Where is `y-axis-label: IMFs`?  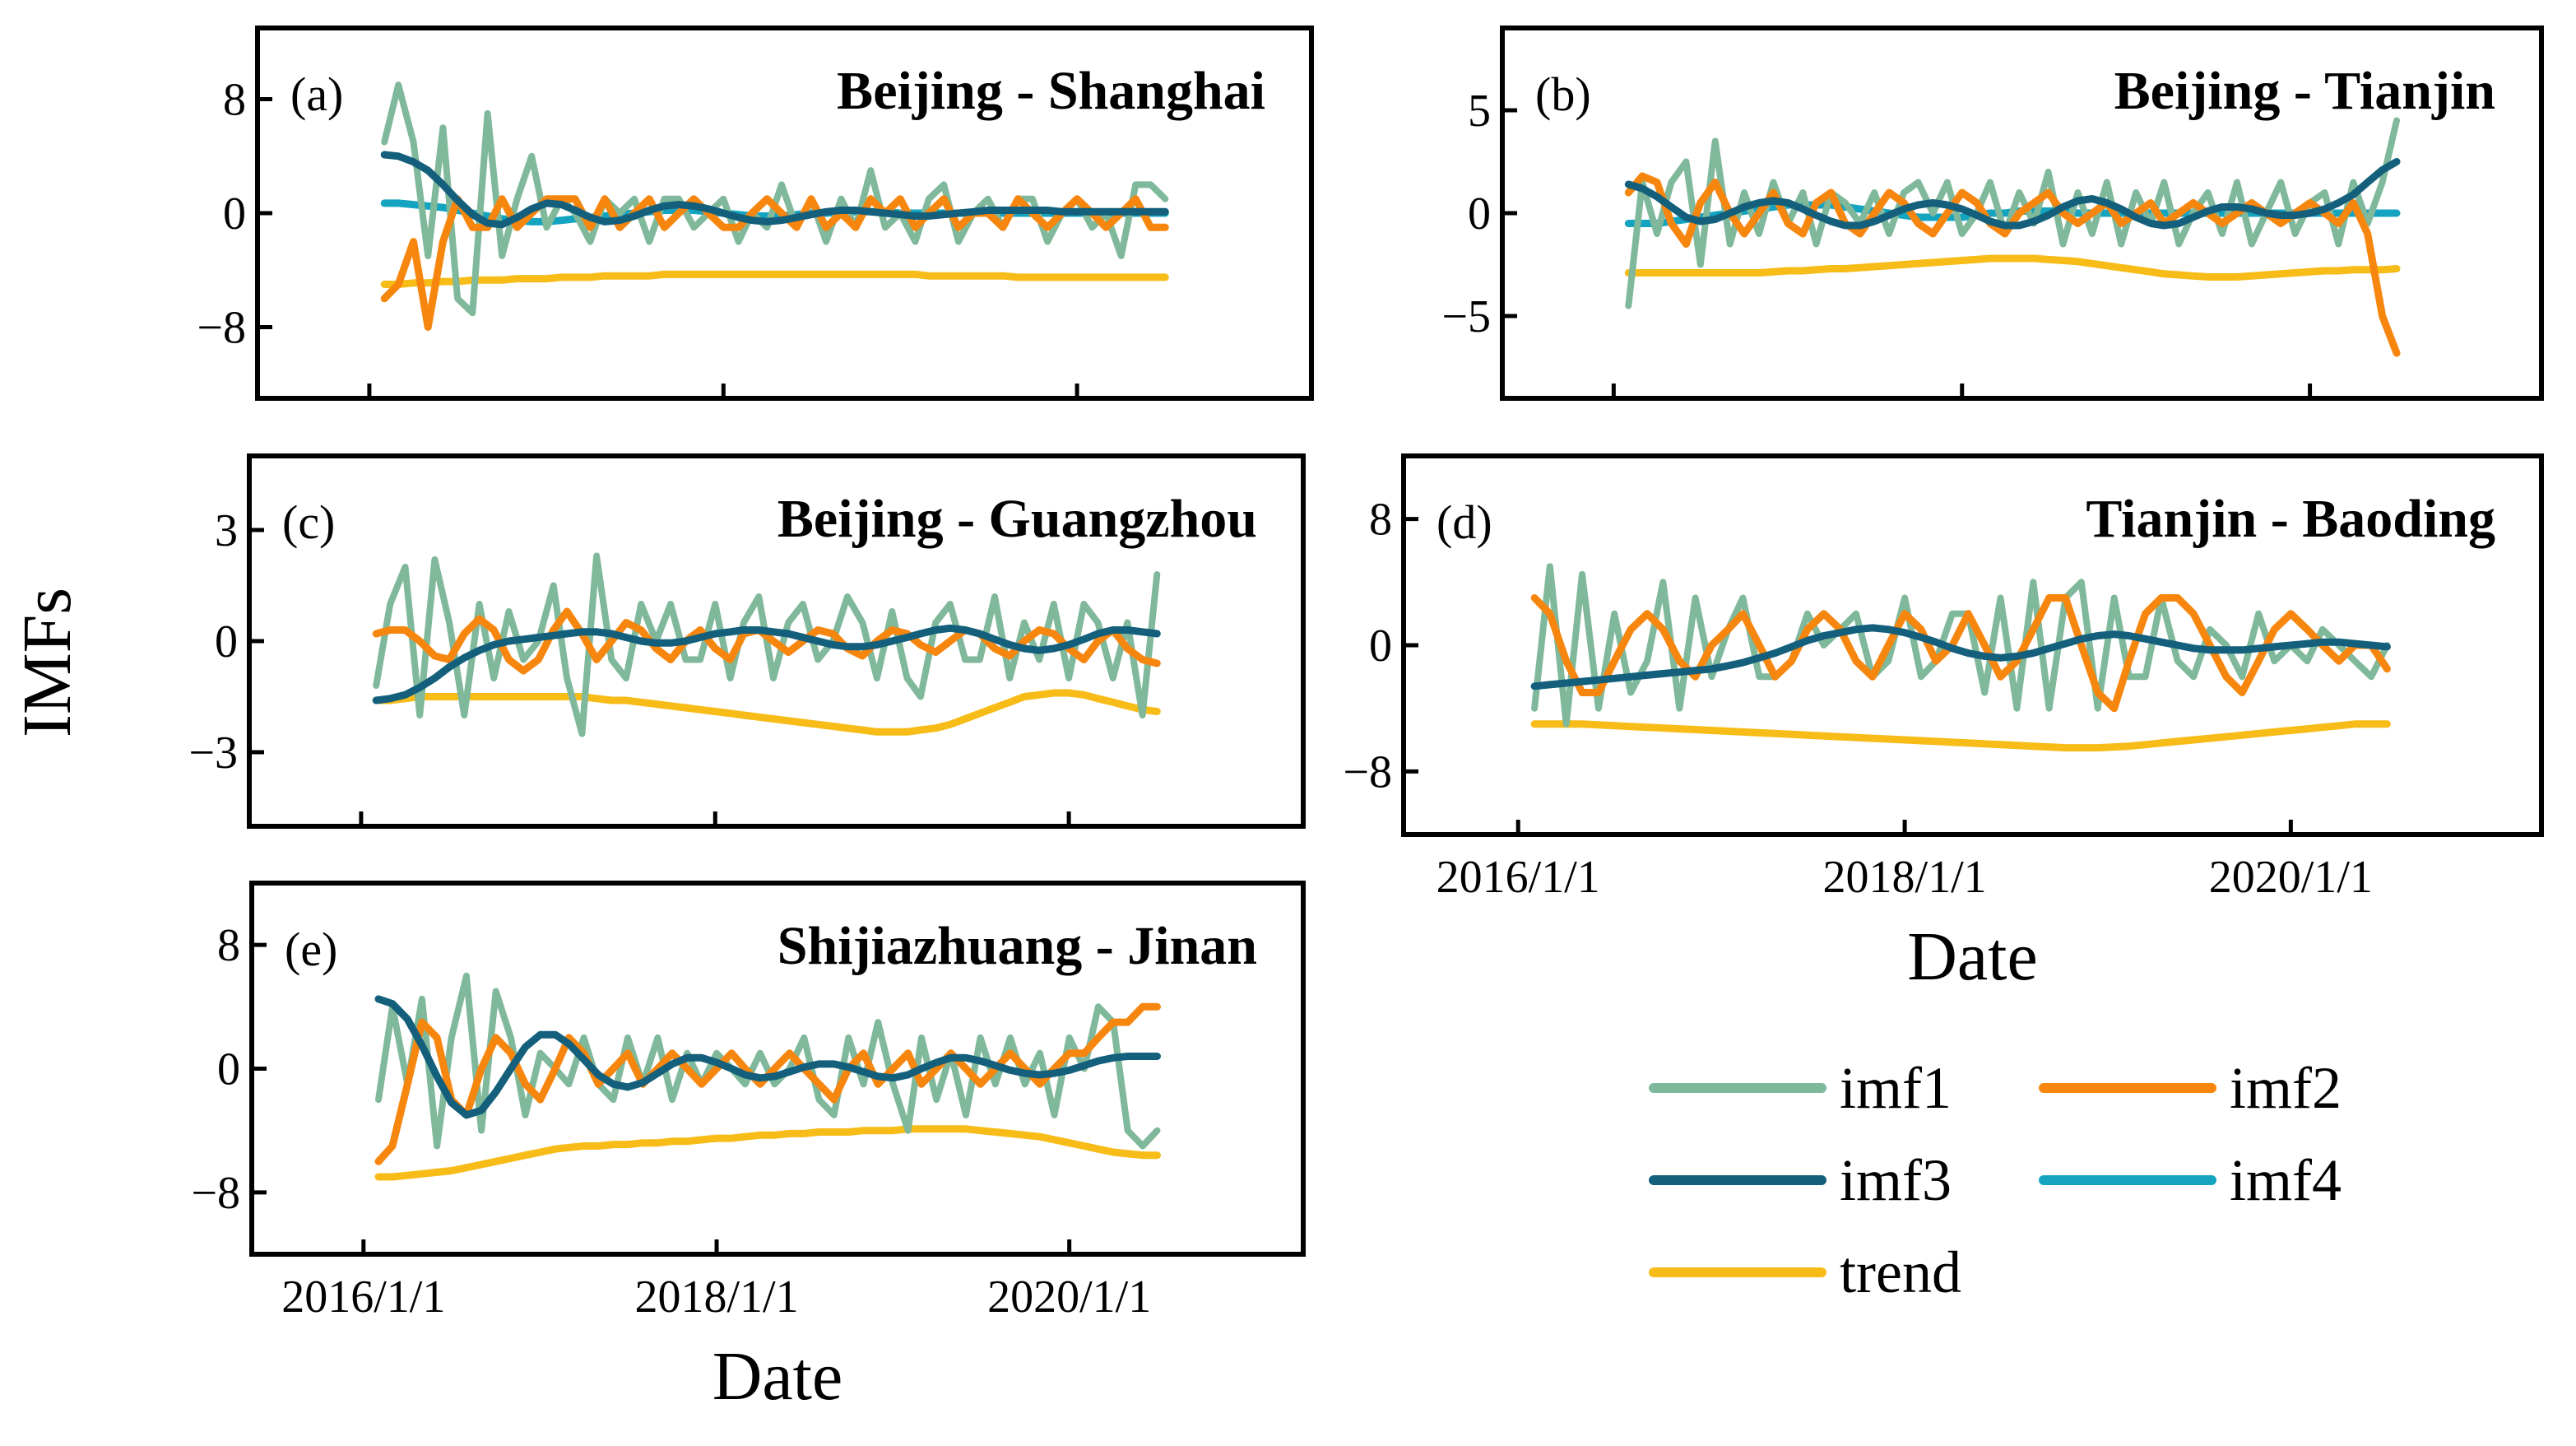 y-axis-label: IMFs is located at coordinates (47, 662).